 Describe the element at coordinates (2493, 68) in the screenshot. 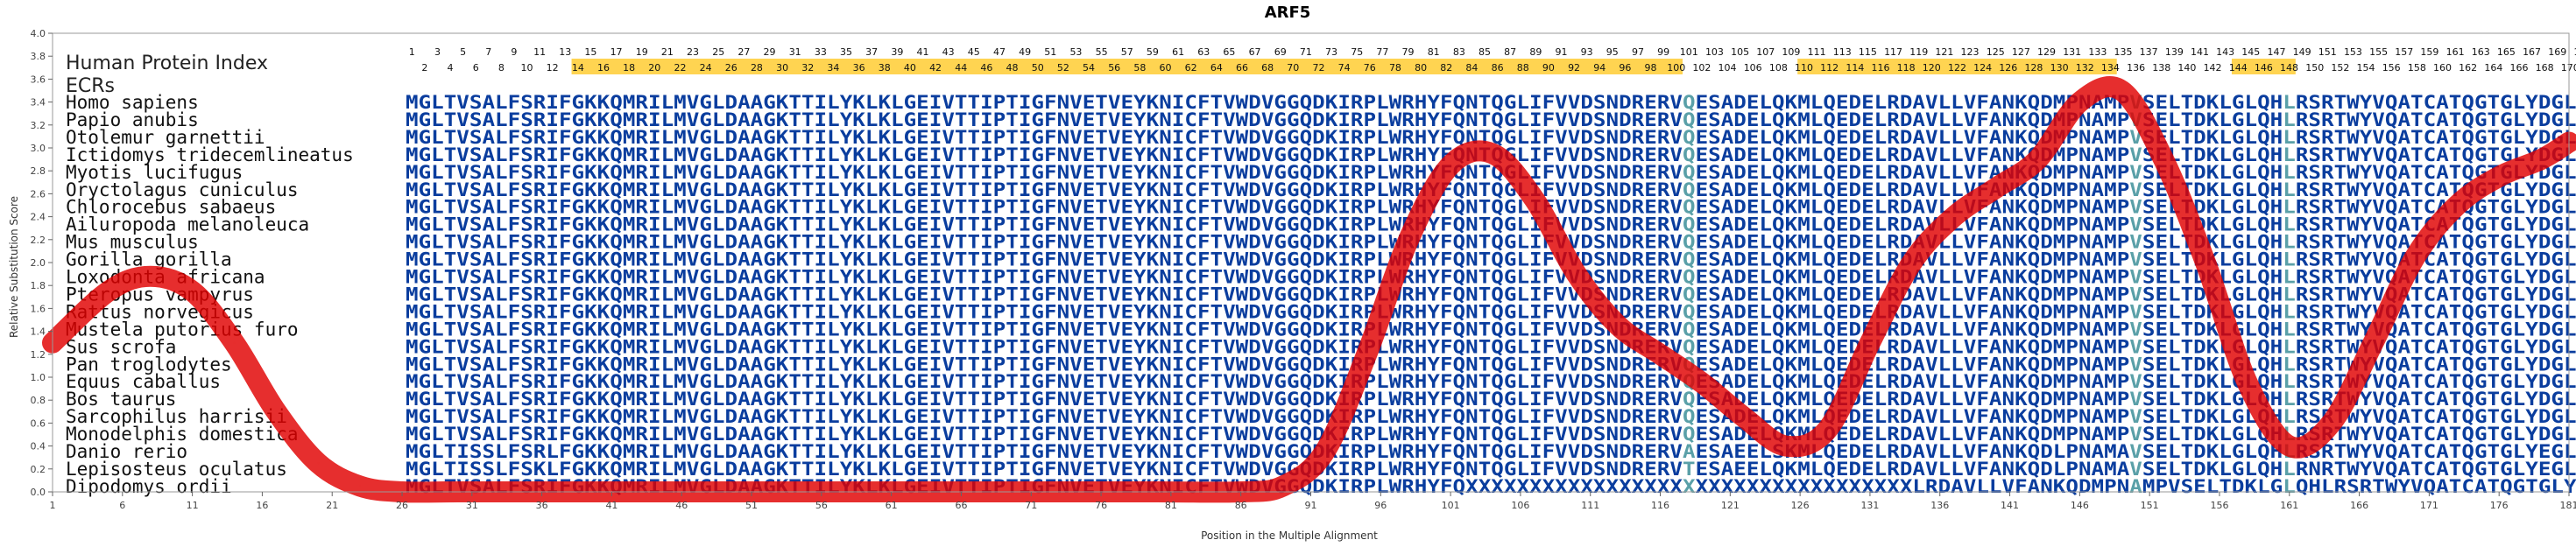

I see `index-number-bottom: 164` at that location.